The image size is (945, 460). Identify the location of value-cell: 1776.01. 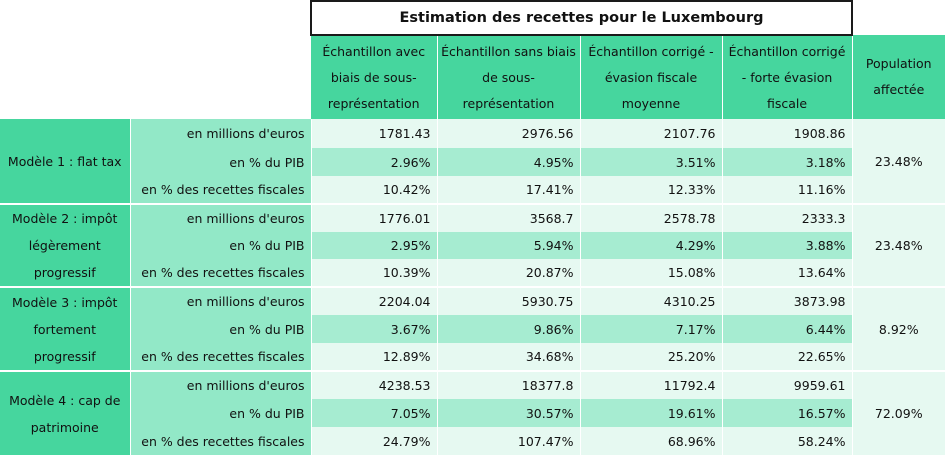
(374, 218).